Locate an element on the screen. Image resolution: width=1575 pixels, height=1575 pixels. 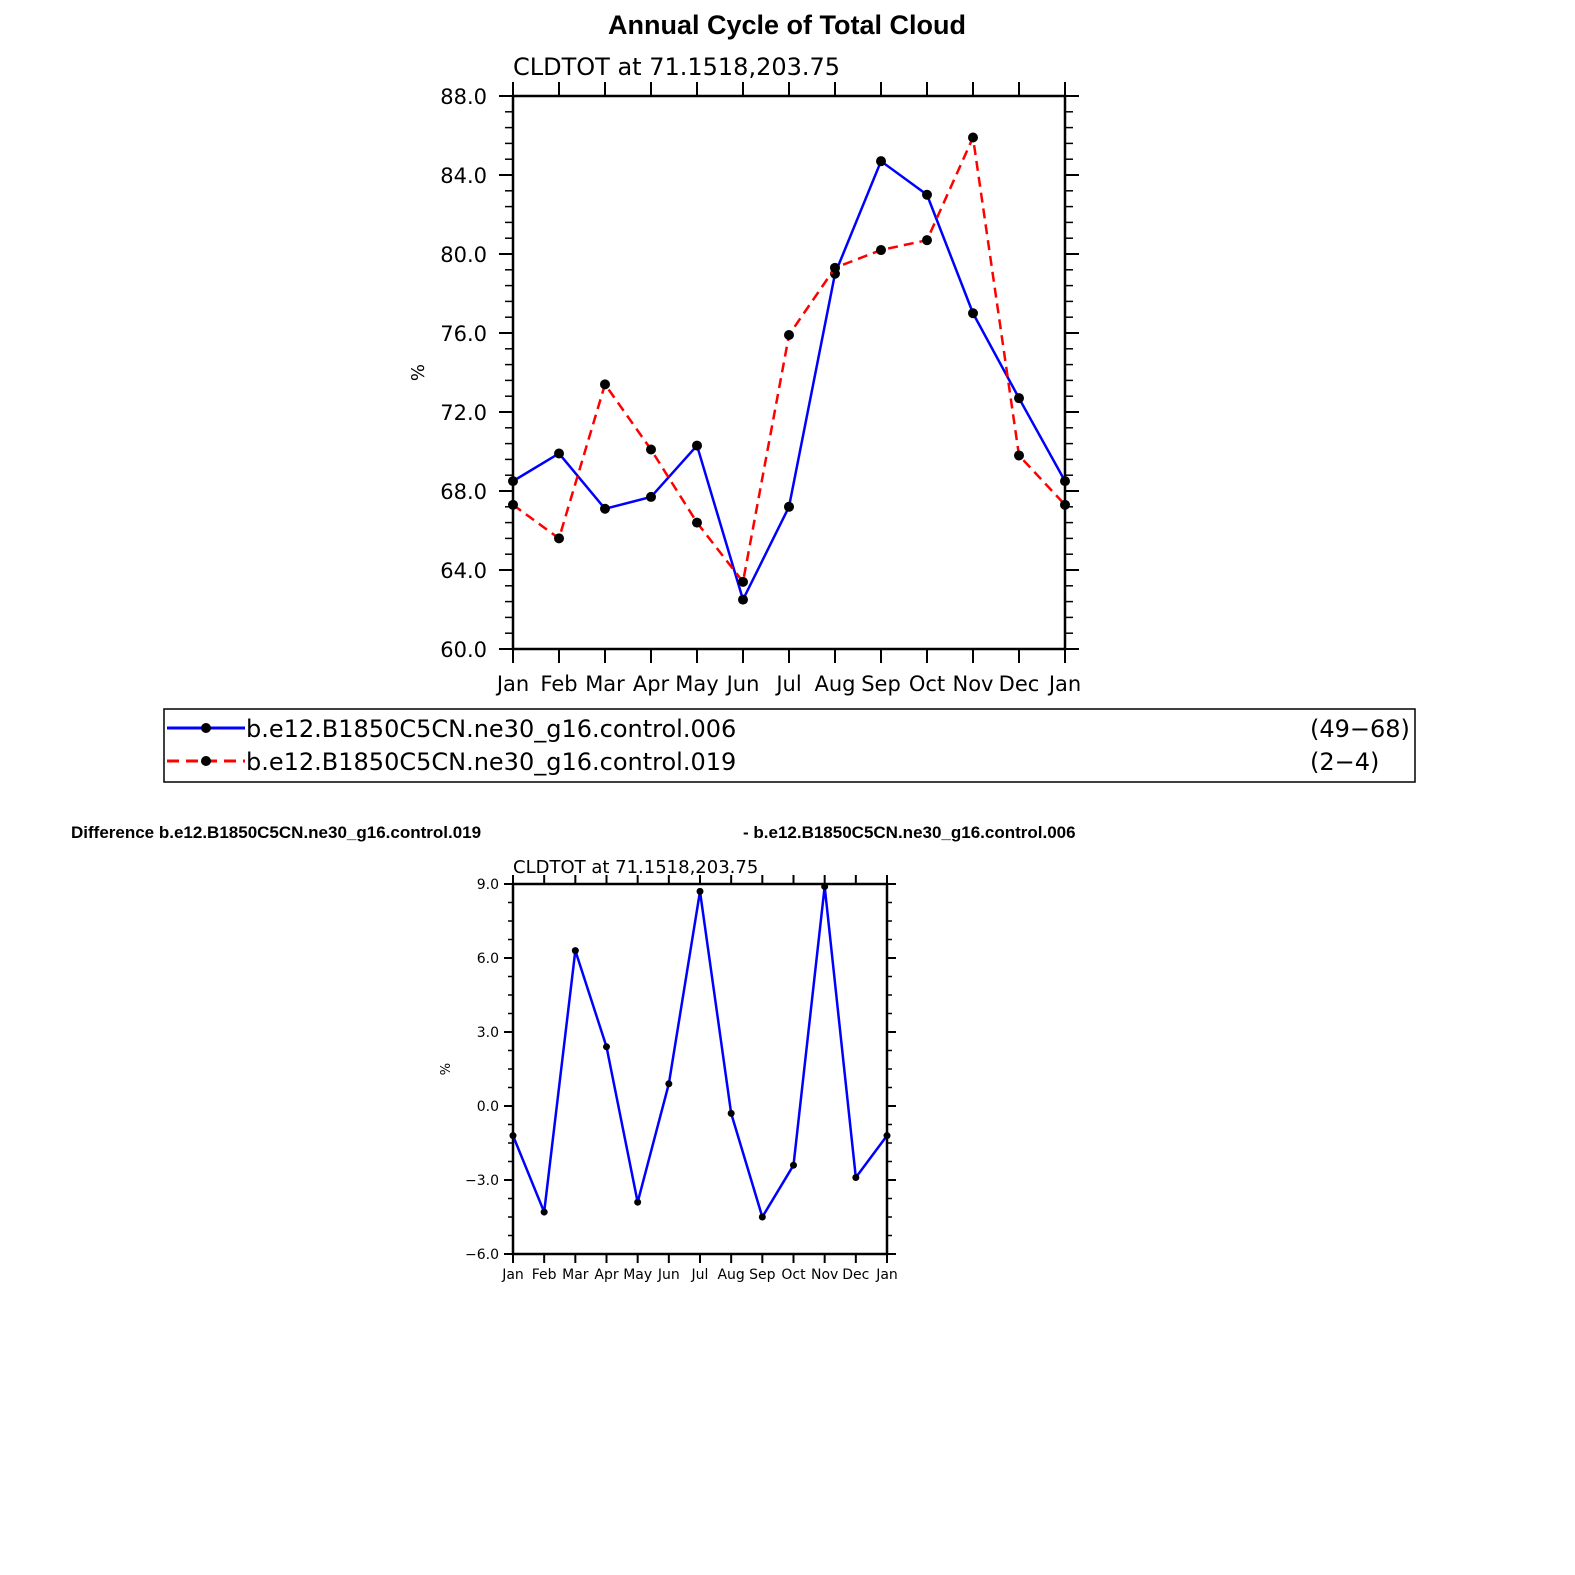
difference-title-right: - b.e12.B1850C5CN.ne30_g16.control.006 is located at coordinates (909, 832).